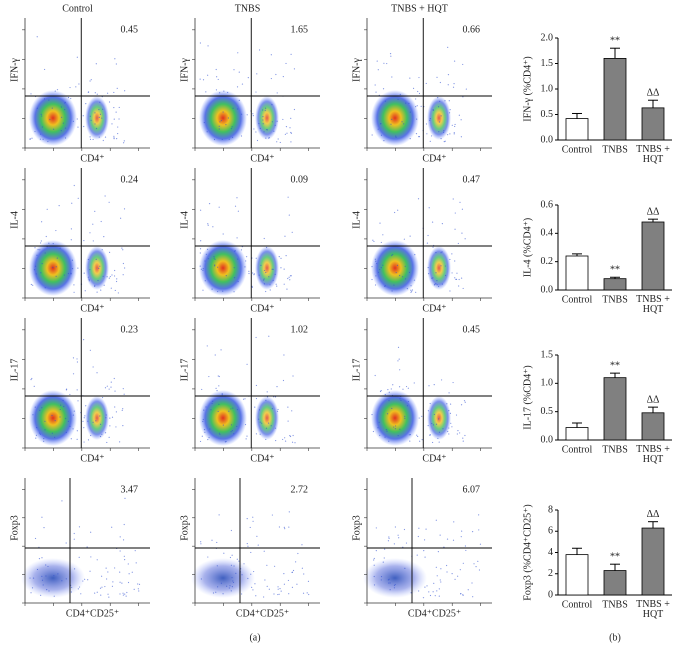 The width and height of the screenshot is (679, 655). I want to click on quadrant-value: 2.72, so click(300, 489).